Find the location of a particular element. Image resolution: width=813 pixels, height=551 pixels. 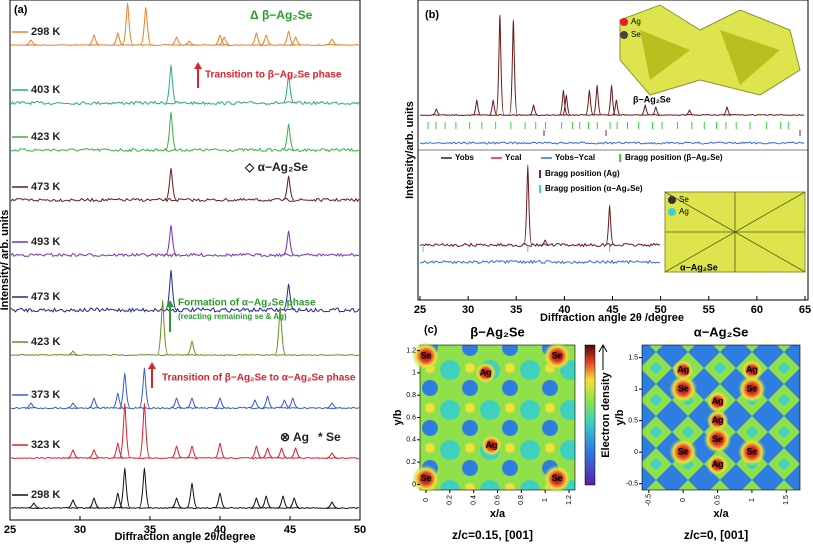

legend-label: Yobs−Ycal is located at coordinates (575, 157).